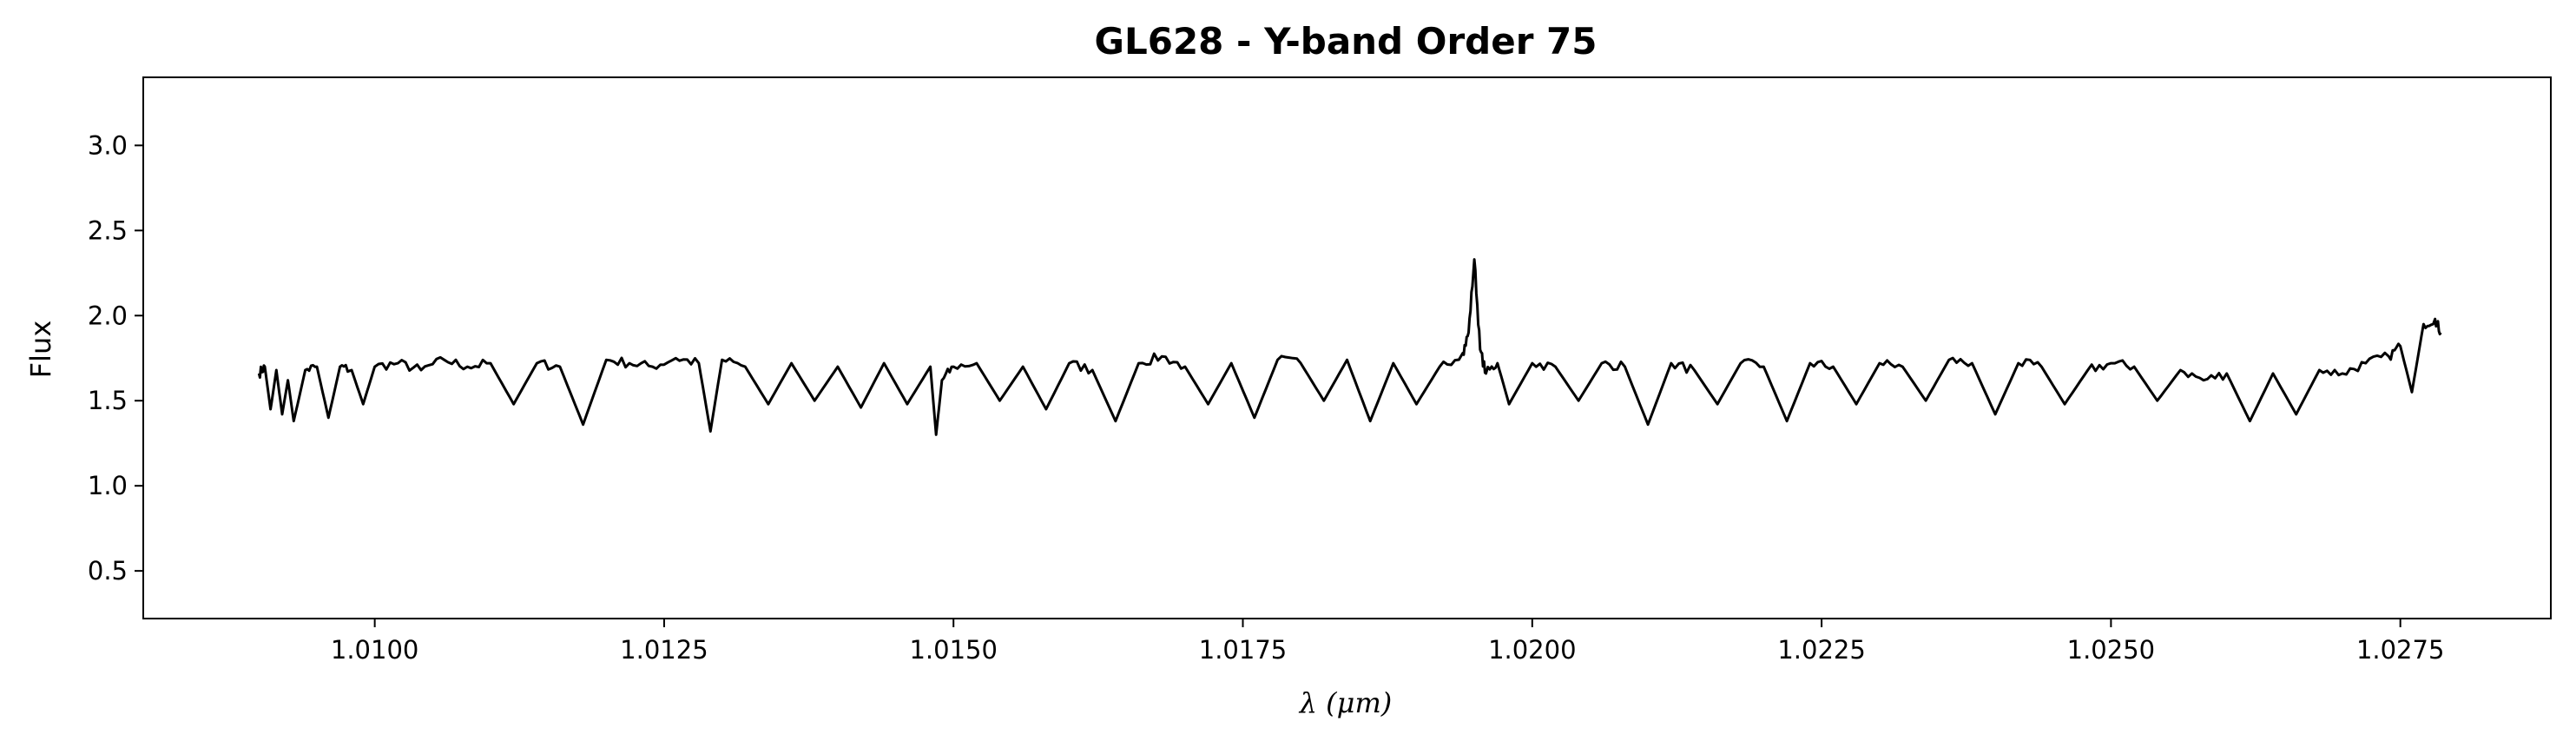 This screenshot has height=748, width=2576. Describe the element at coordinates (953, 650) in the screenshot. I see `x-tick-label: 1.0150` at that location.